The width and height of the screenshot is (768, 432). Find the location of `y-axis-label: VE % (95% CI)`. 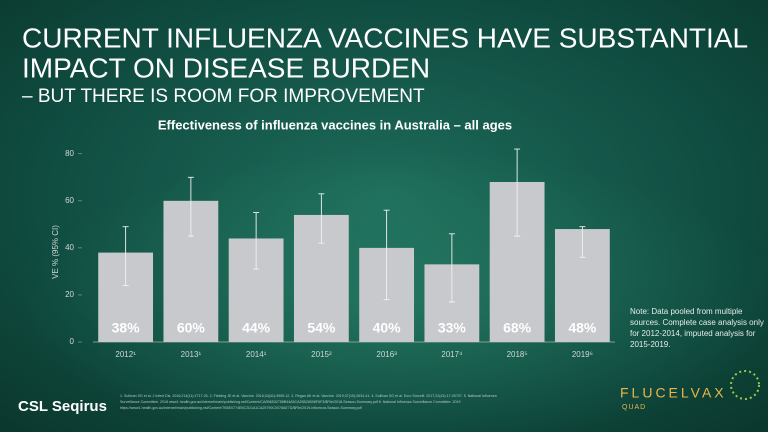

y-axis-label: VE % (95% CI) is located at coordinates (55, 252).